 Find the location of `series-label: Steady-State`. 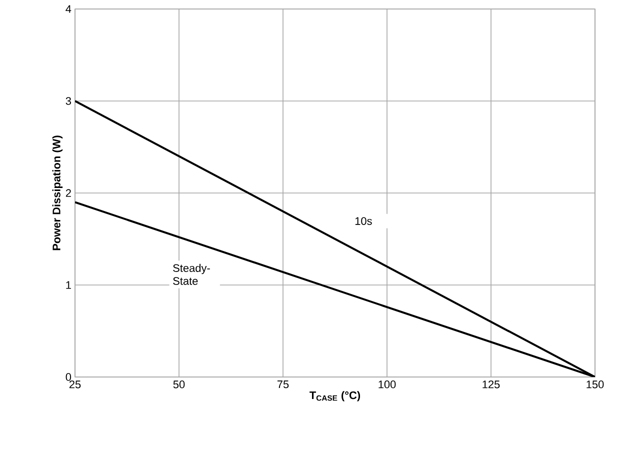

series-label: Steady-State is located at coordinates (191, 274).